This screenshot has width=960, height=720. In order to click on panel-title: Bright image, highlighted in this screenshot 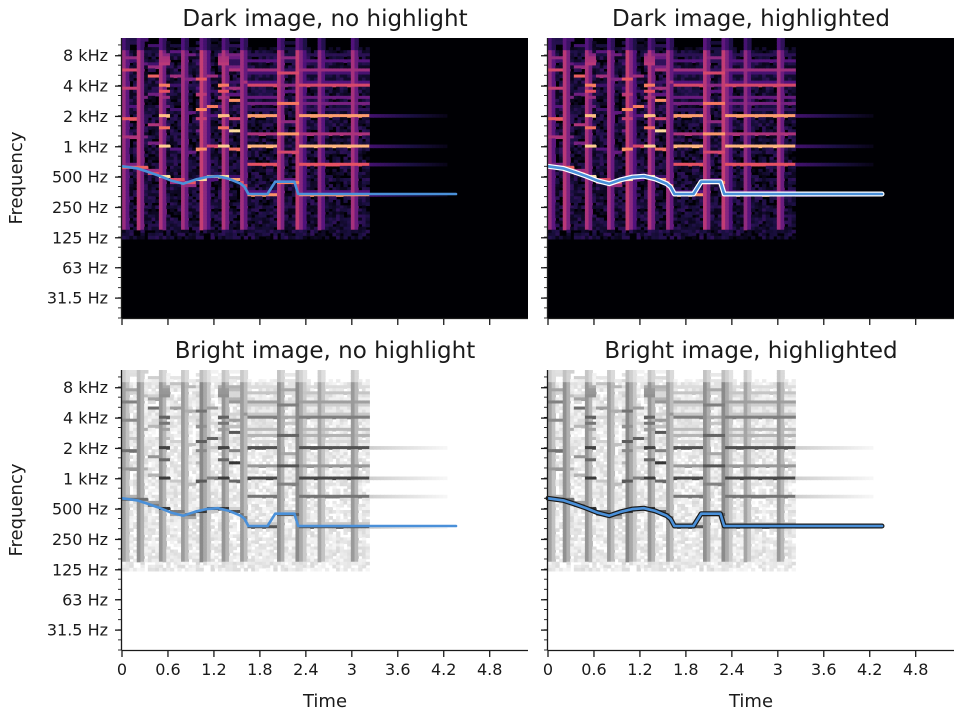, I will do `click(750, 351)`.